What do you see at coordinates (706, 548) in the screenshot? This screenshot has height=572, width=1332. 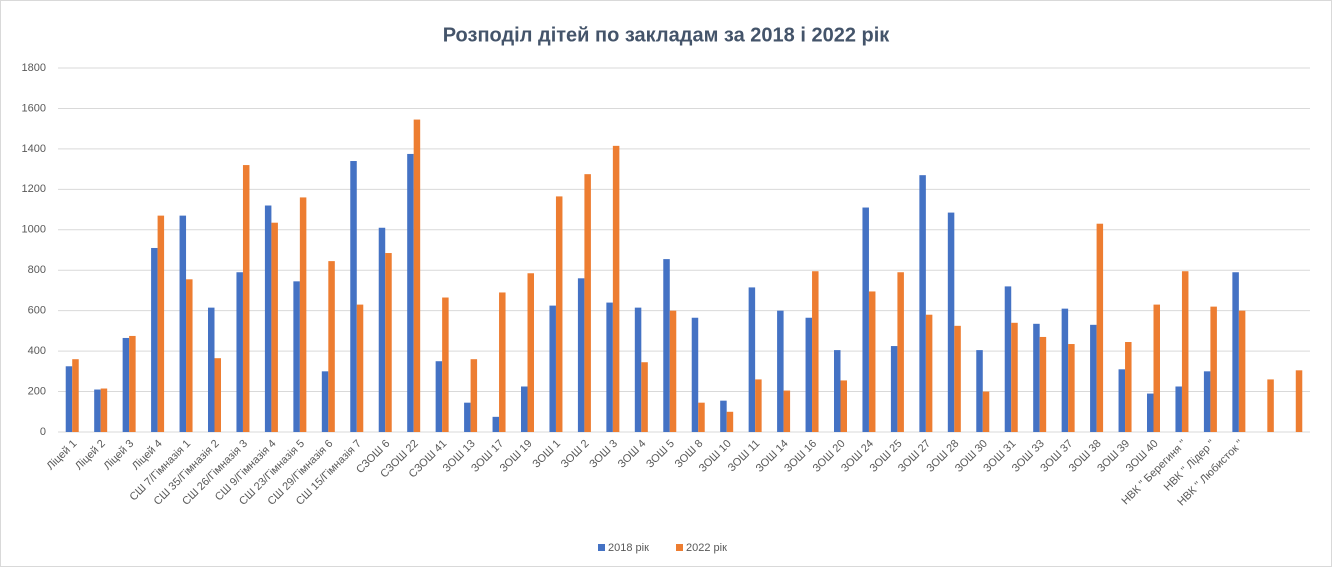 I see `legend-label: 2022 рік` at bounding box center [706, 548].